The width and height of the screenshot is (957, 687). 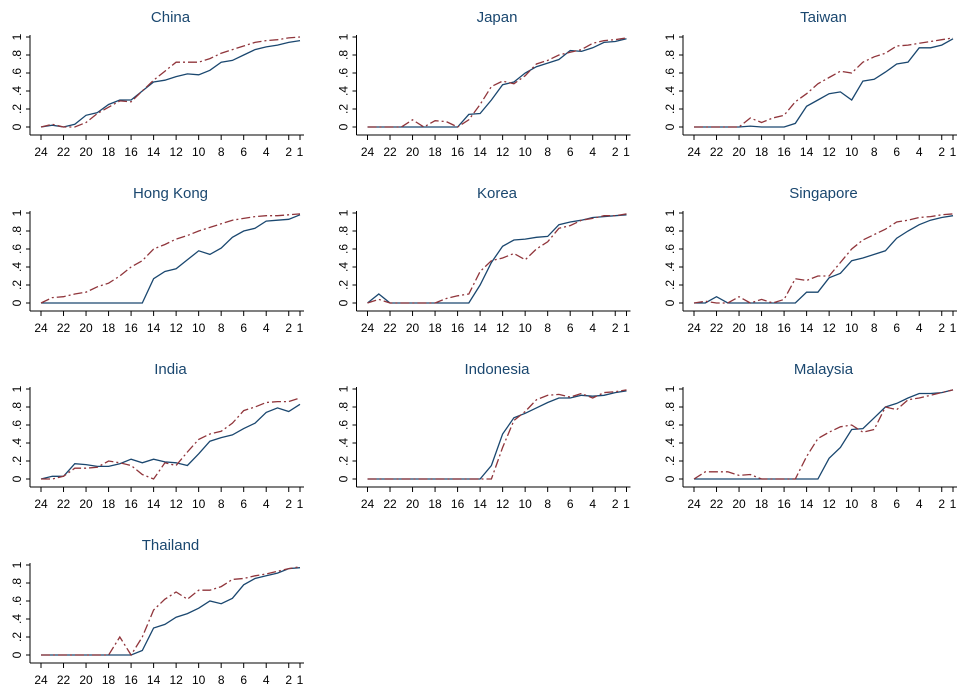 I want to click on x-tick-label: 14, so click(x=807, y=328).